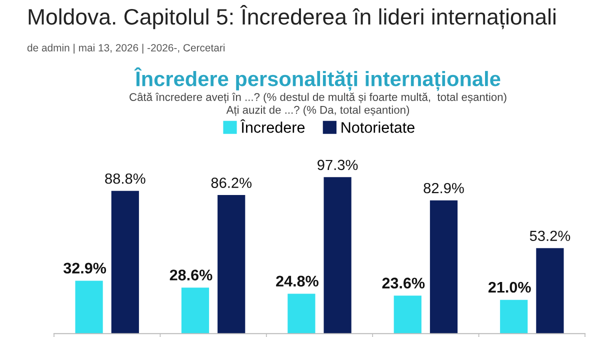 This screenshot has width=600, height=337. What do you see at coordinates (403, 283) in the screenshot?
I see `data-label: 23.6%` at bounding box center [403, 283].